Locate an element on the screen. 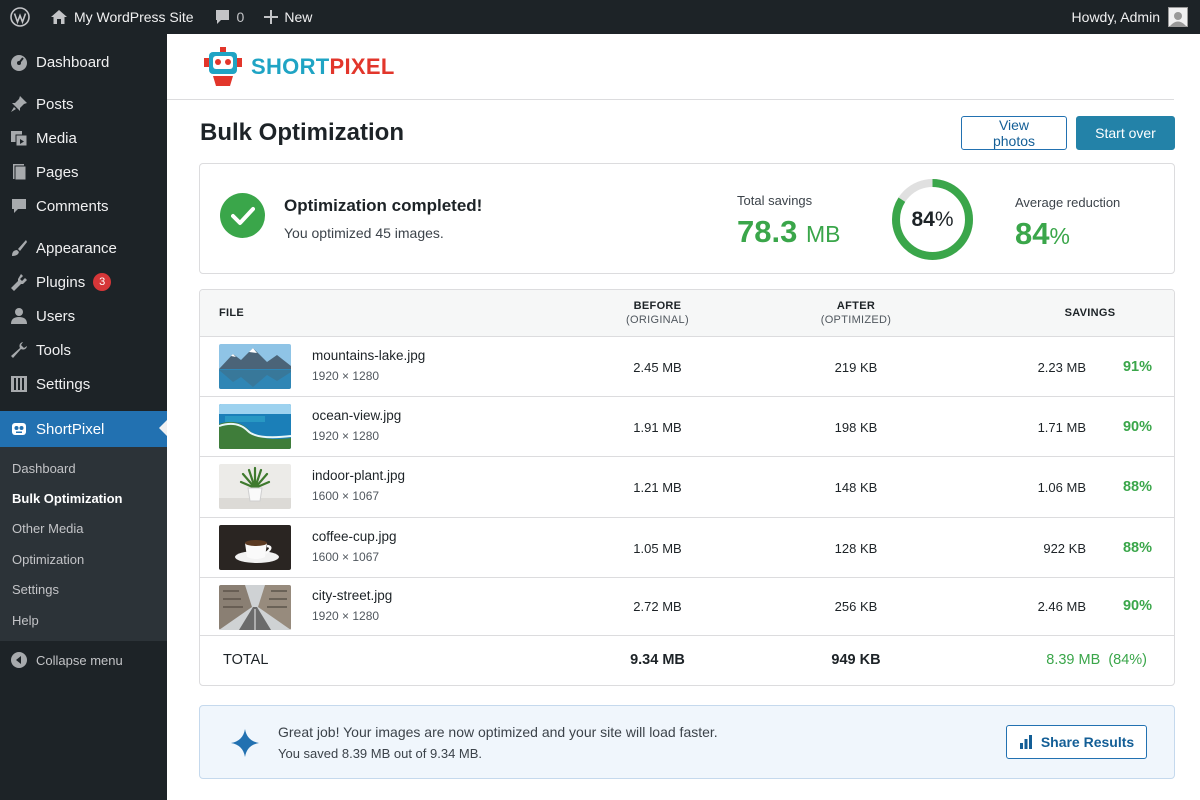 This screenshot has width=1200, height=800. site-name-link: My WordPress Site is located at coordinates (122, 17).